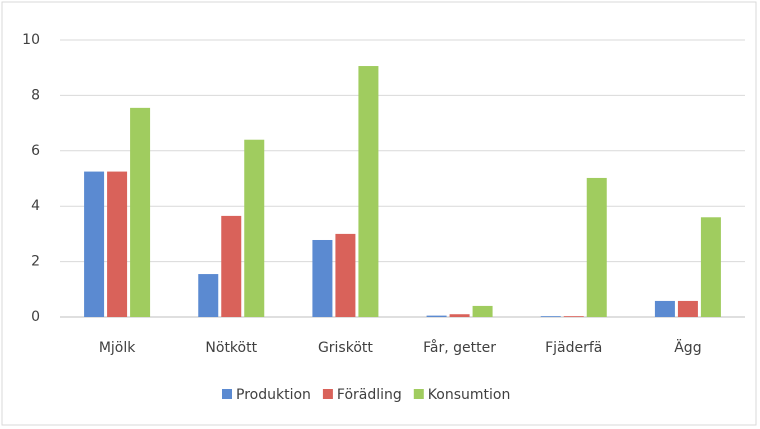 The image size is (760, 429). I want to click on x-tick-label: Får, getter, so click(459, 347).